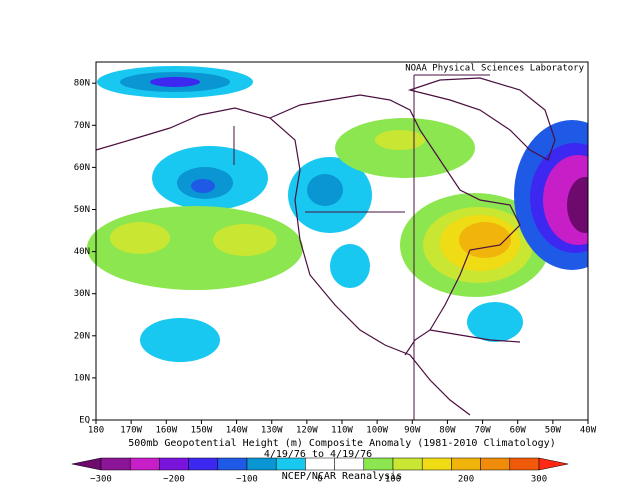 The height and width of the screenshot is (500, 640). Describe the element at coordinates (614, 242) in the screenshot. I see `mask` at that location.